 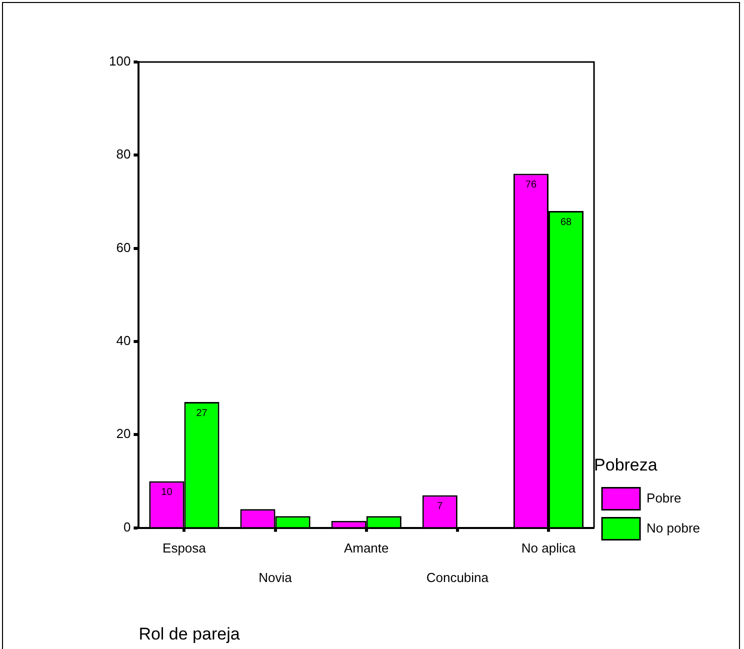 I want to click on x-tick-label: Esposa, so click(x=184, y=548).